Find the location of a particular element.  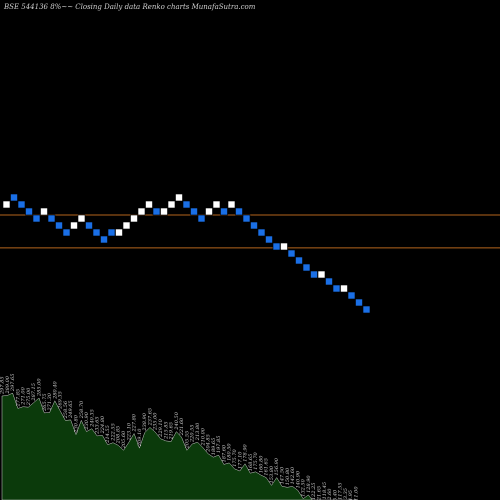

volume-label-9: 265.75 is located at coordinates (45, 402).